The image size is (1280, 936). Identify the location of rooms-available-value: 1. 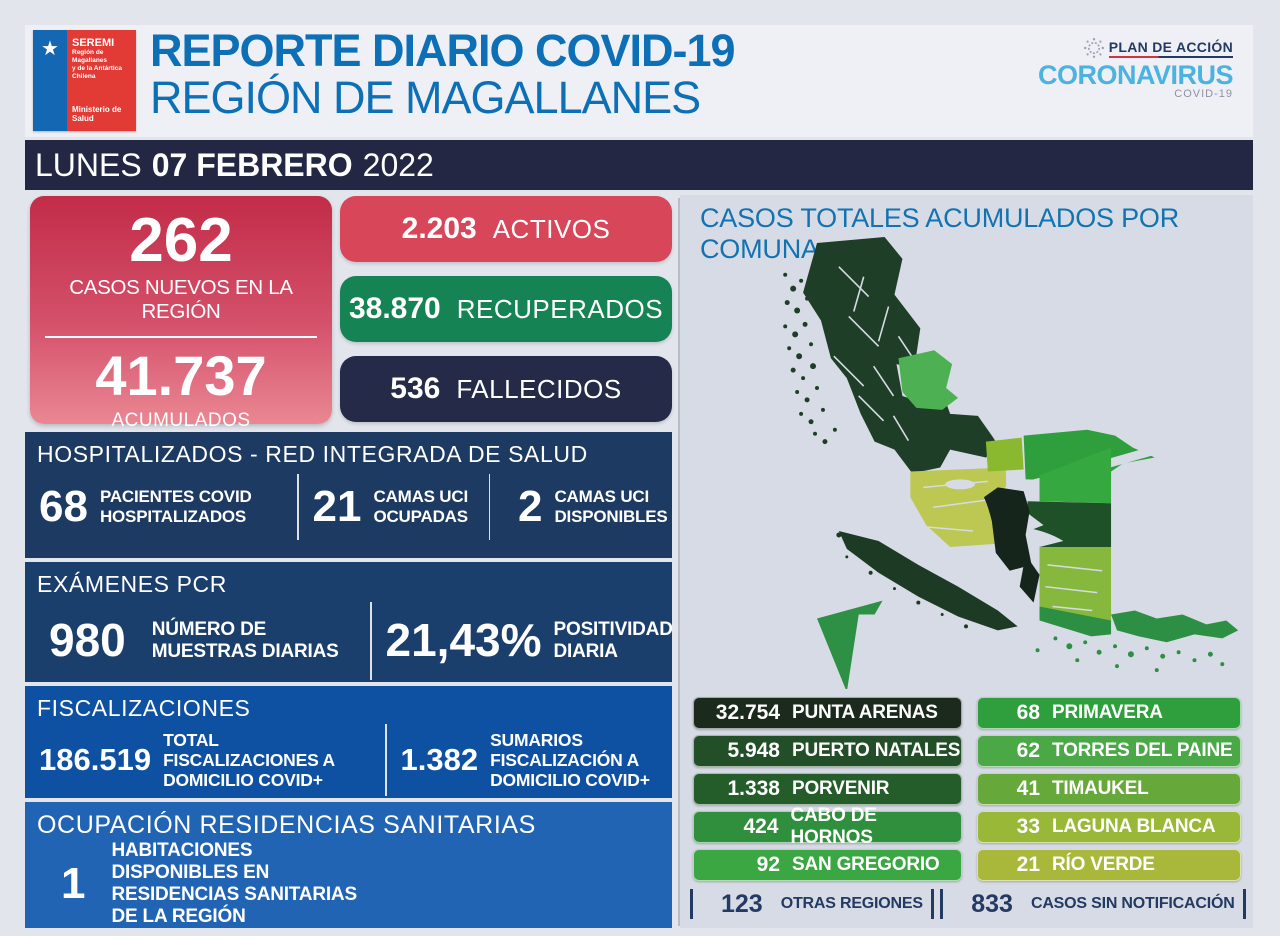
(73, 883).